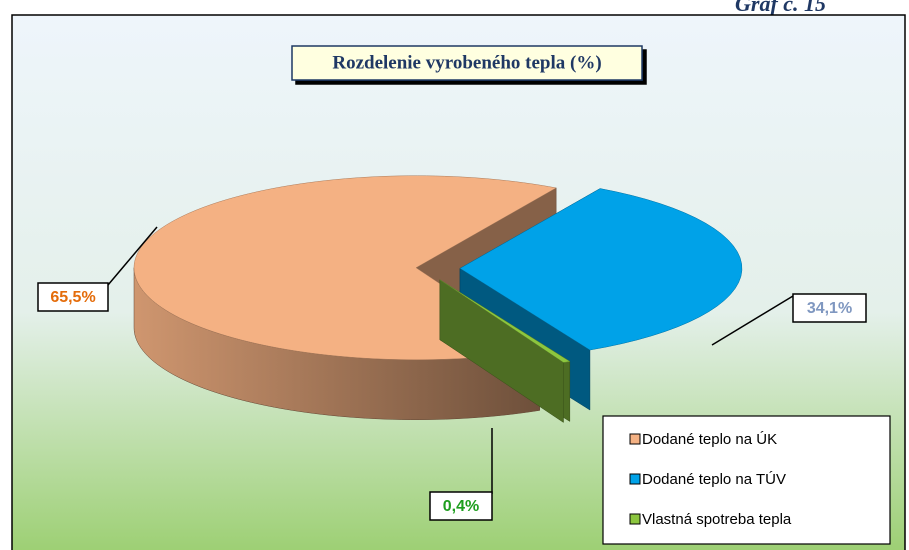 The width and height of the screenshot is (909, 550). I want to click on legend, so click(746, 480).